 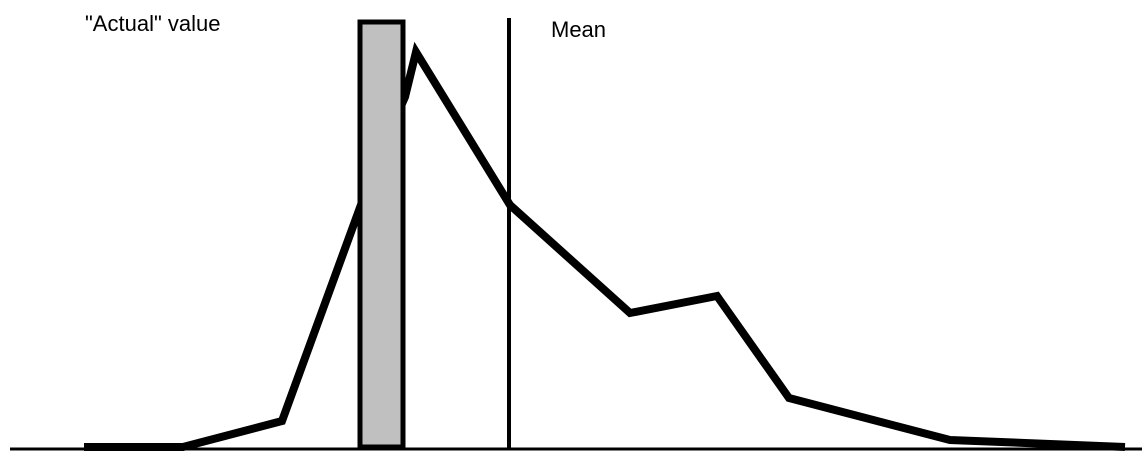 What do you see at coordinates (152, 24) in the screenshot?
I see `actual-value-label: "Actual" value` at bounding box center [152, 24].